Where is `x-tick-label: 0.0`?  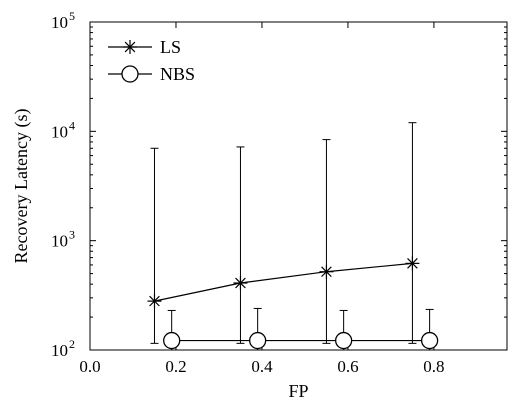
x-tick-label: 0.0 is located at coordinates (89, 366).